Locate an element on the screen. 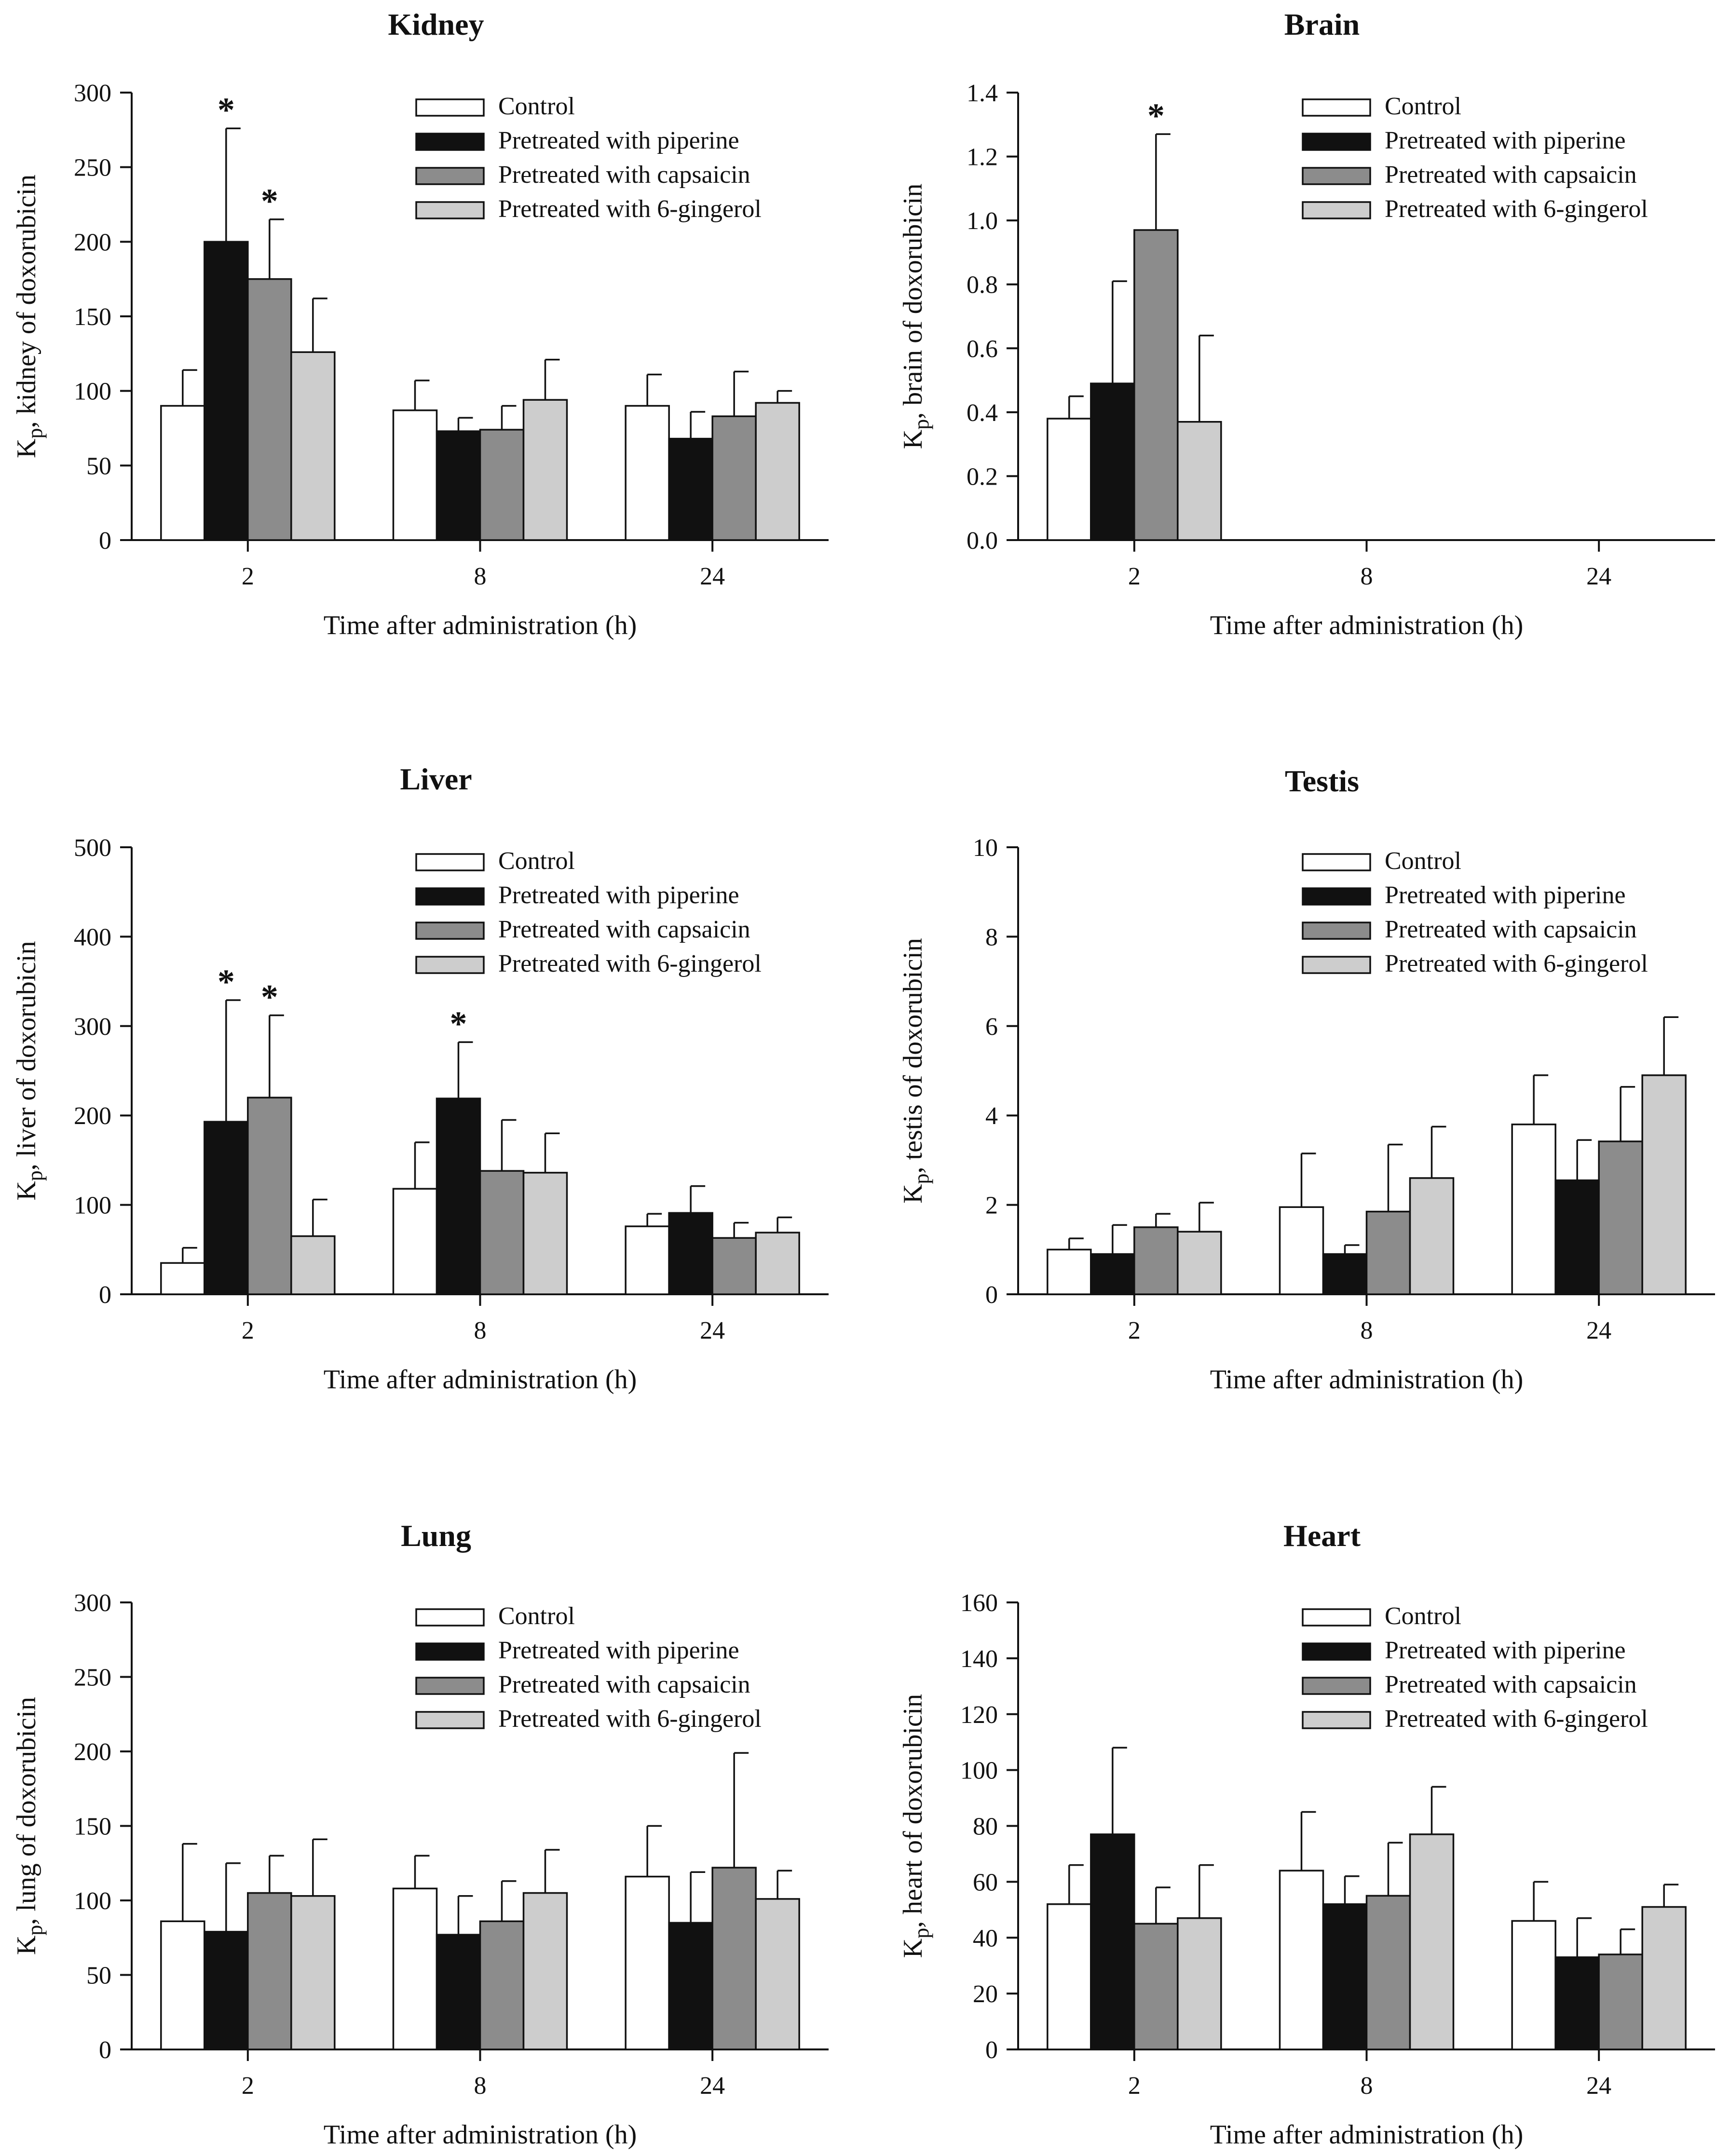 The width and height of the screenshot is (1730, 2156). testis-y-axis-label-k: K is located at coordinates (913, 1194).